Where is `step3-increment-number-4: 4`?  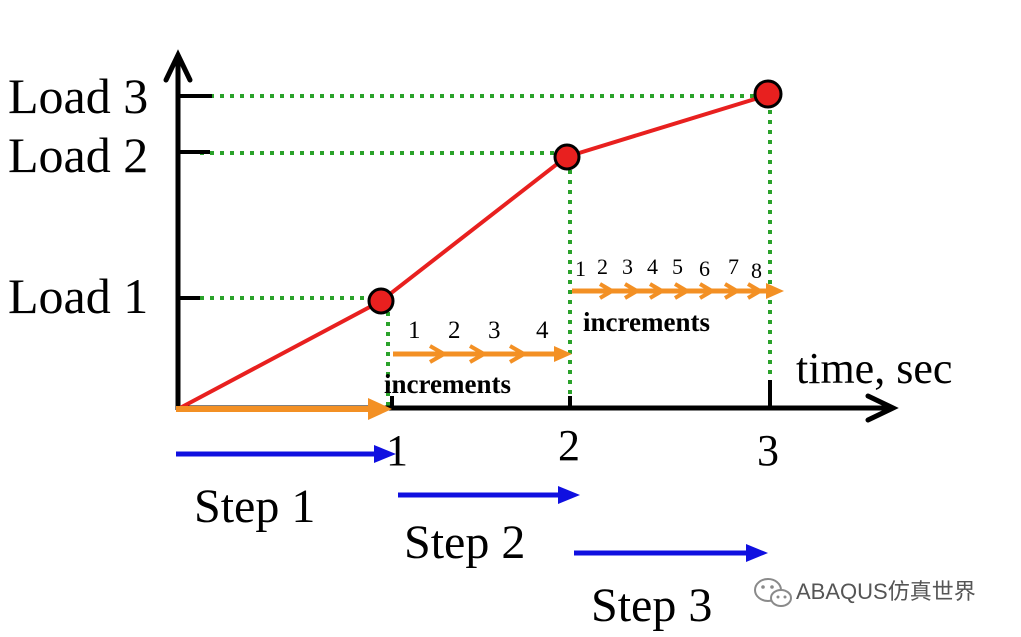
step3-increment-number-4: 4 is located at coordinates (652, 266).